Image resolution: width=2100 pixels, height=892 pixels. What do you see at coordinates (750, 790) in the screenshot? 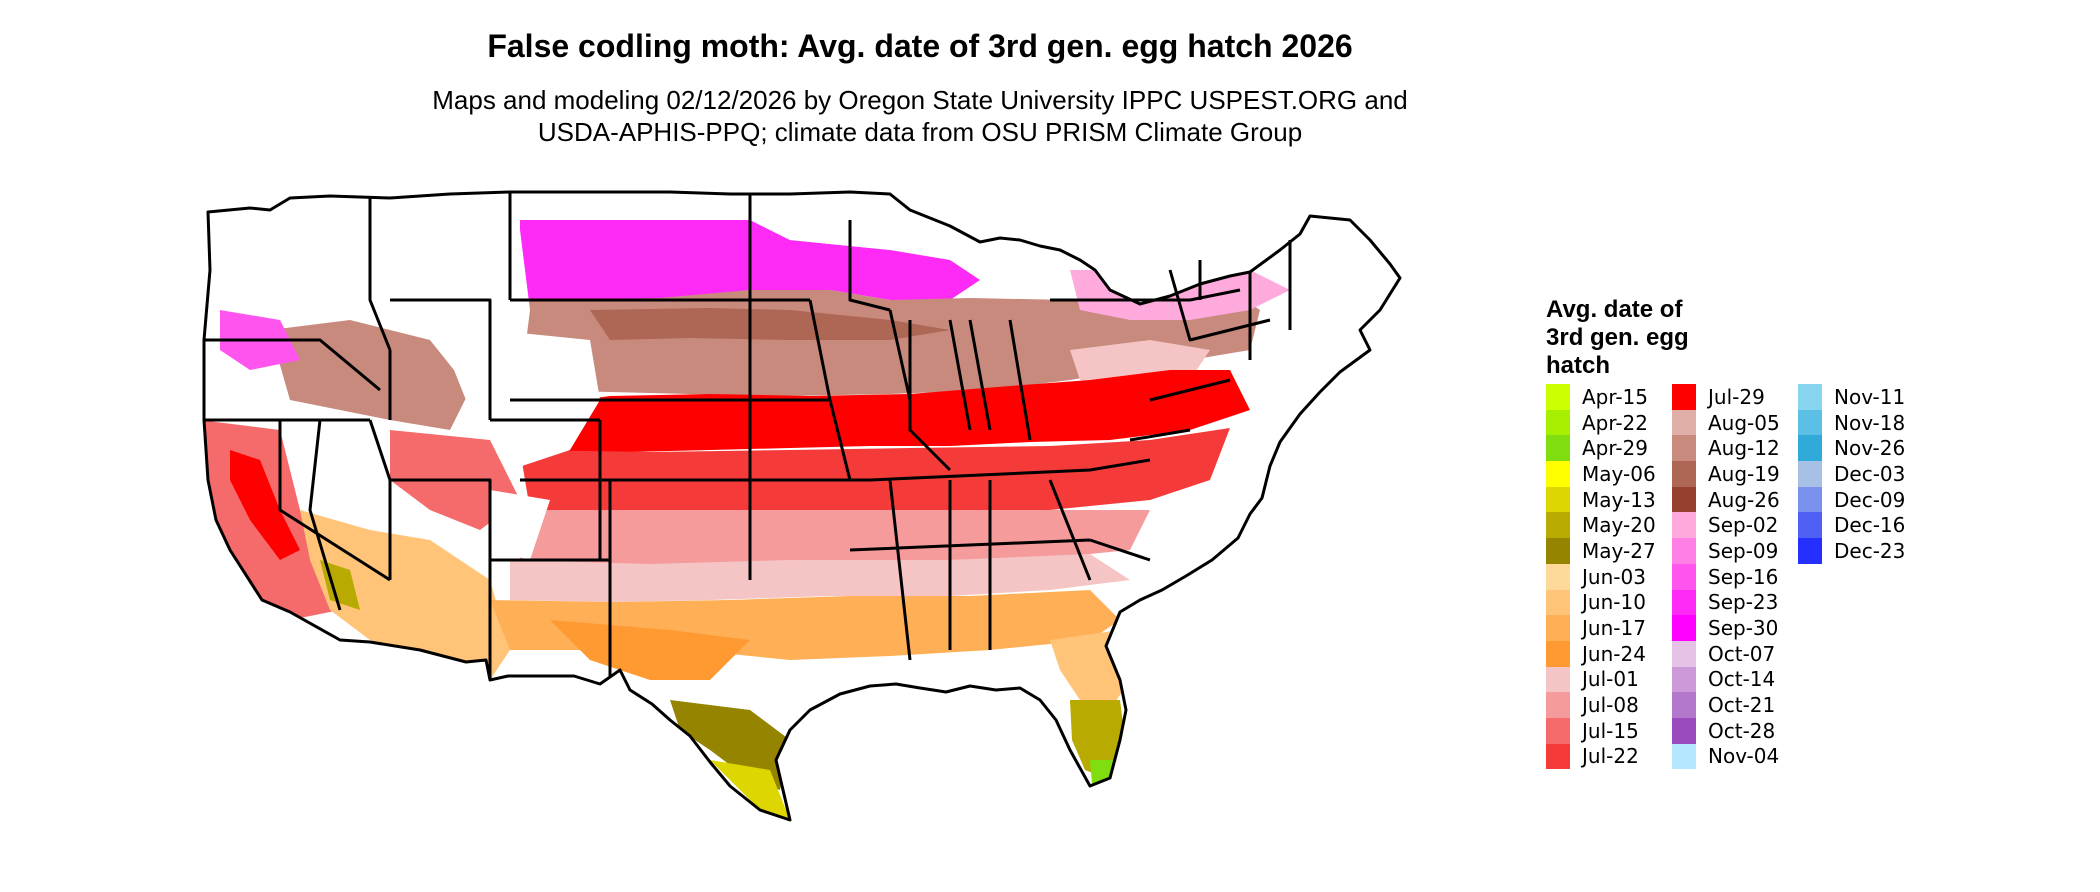
I see `region-south-texas-tip` at bounding box center [750, 790].